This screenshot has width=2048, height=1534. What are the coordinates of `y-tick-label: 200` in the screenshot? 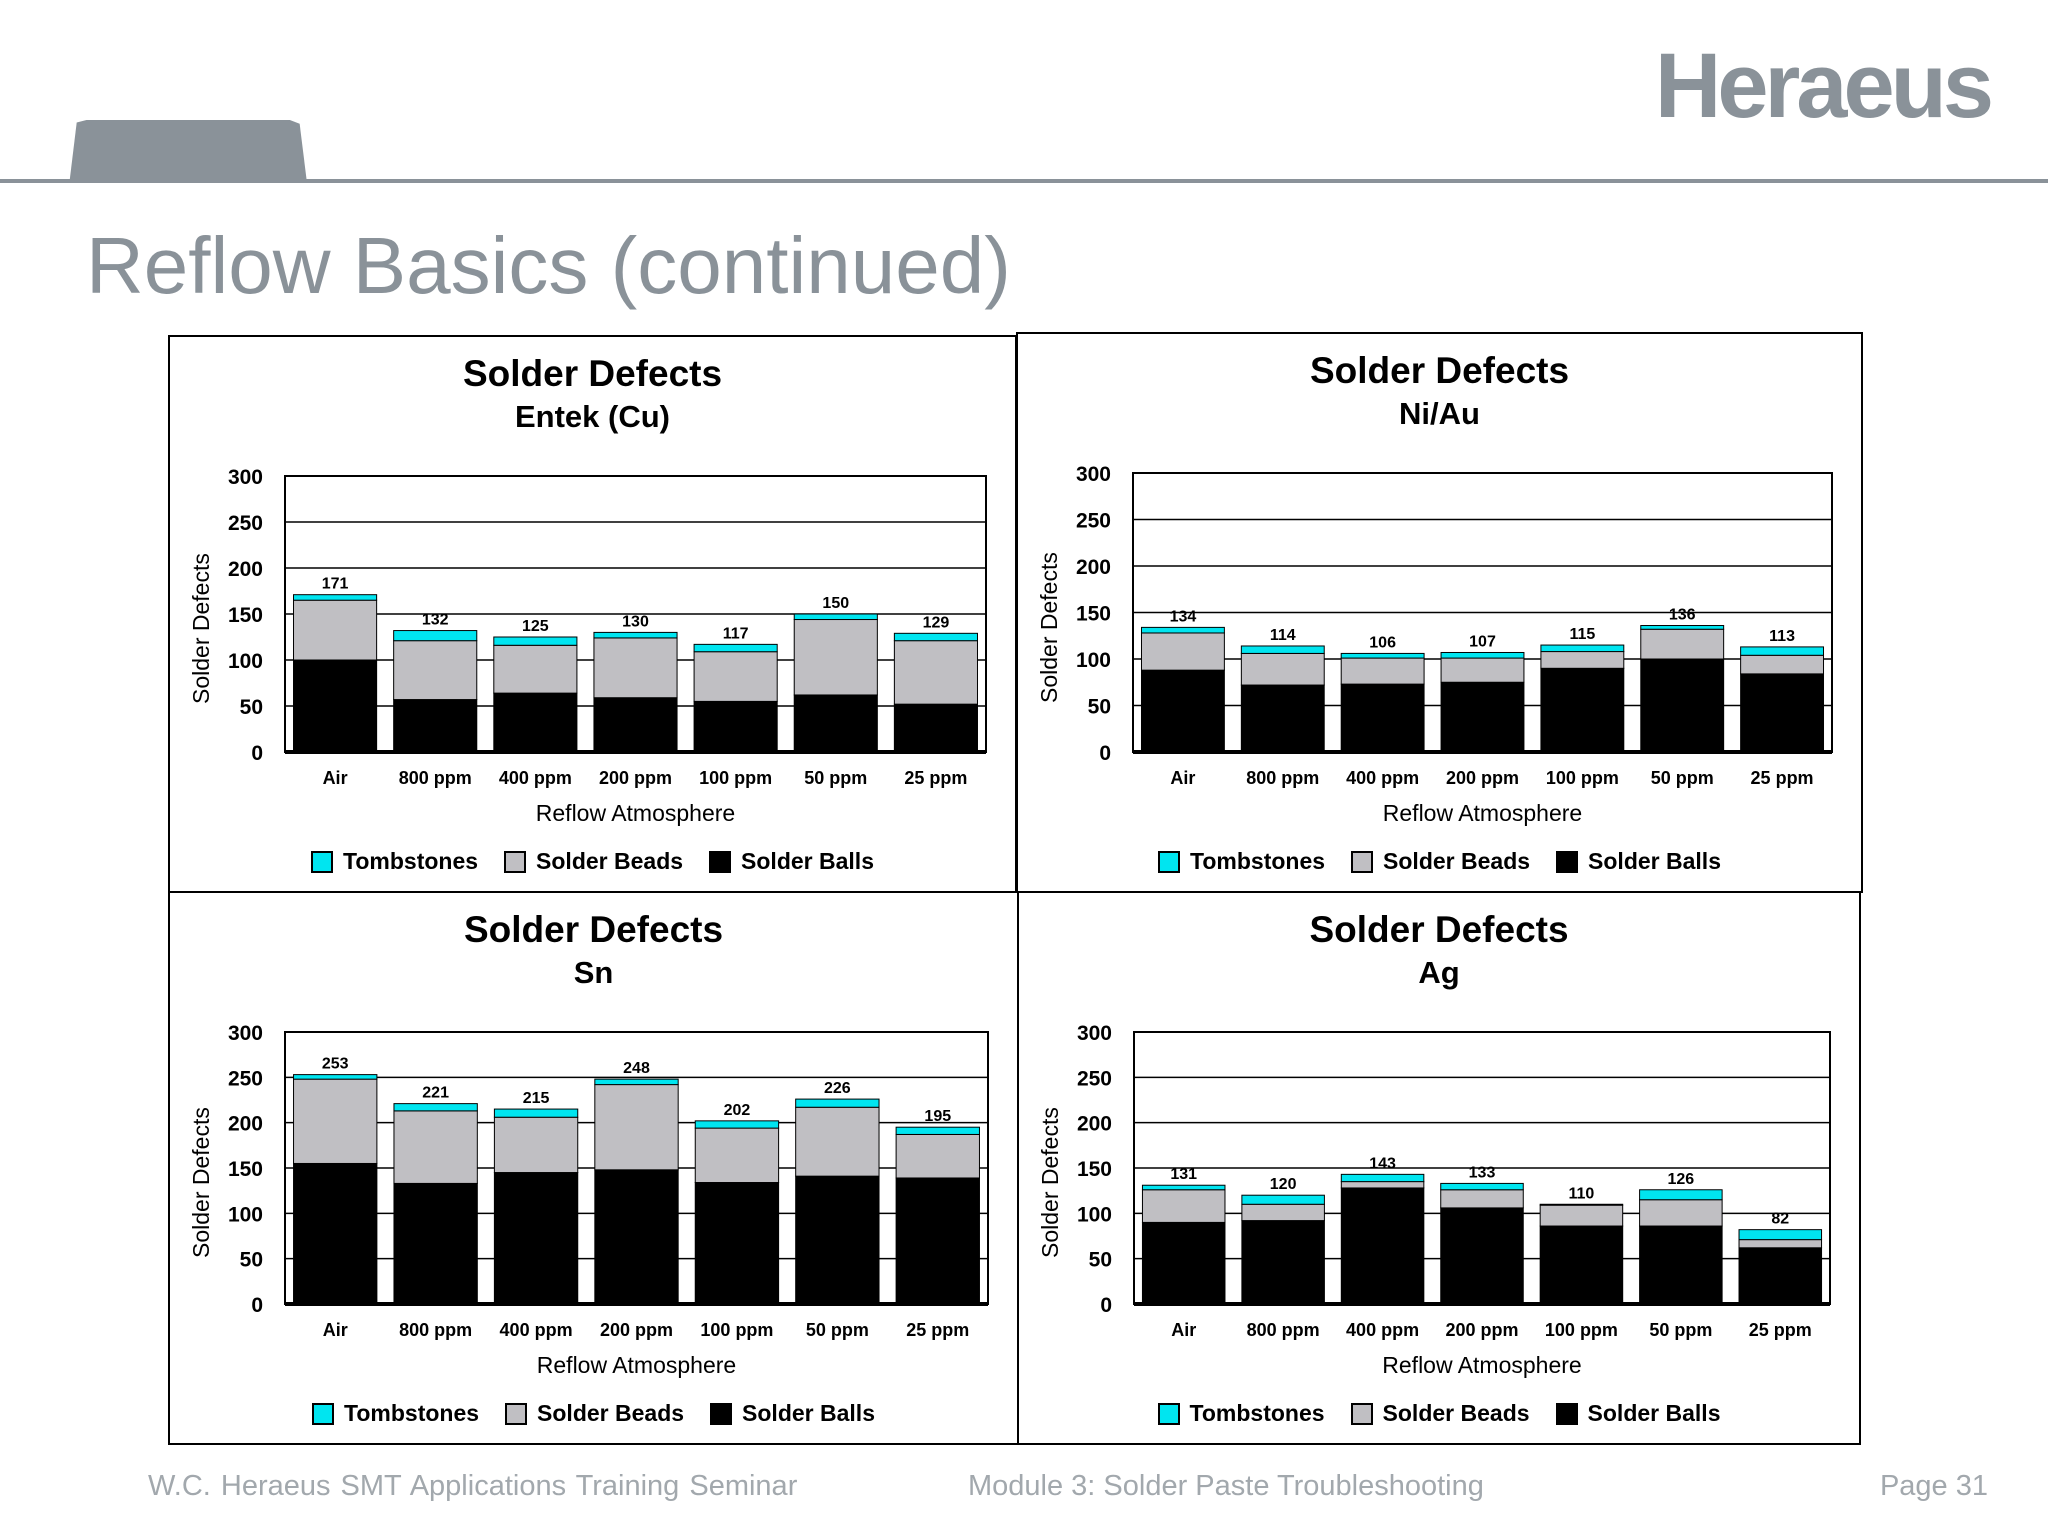 It's located at (245, 569).